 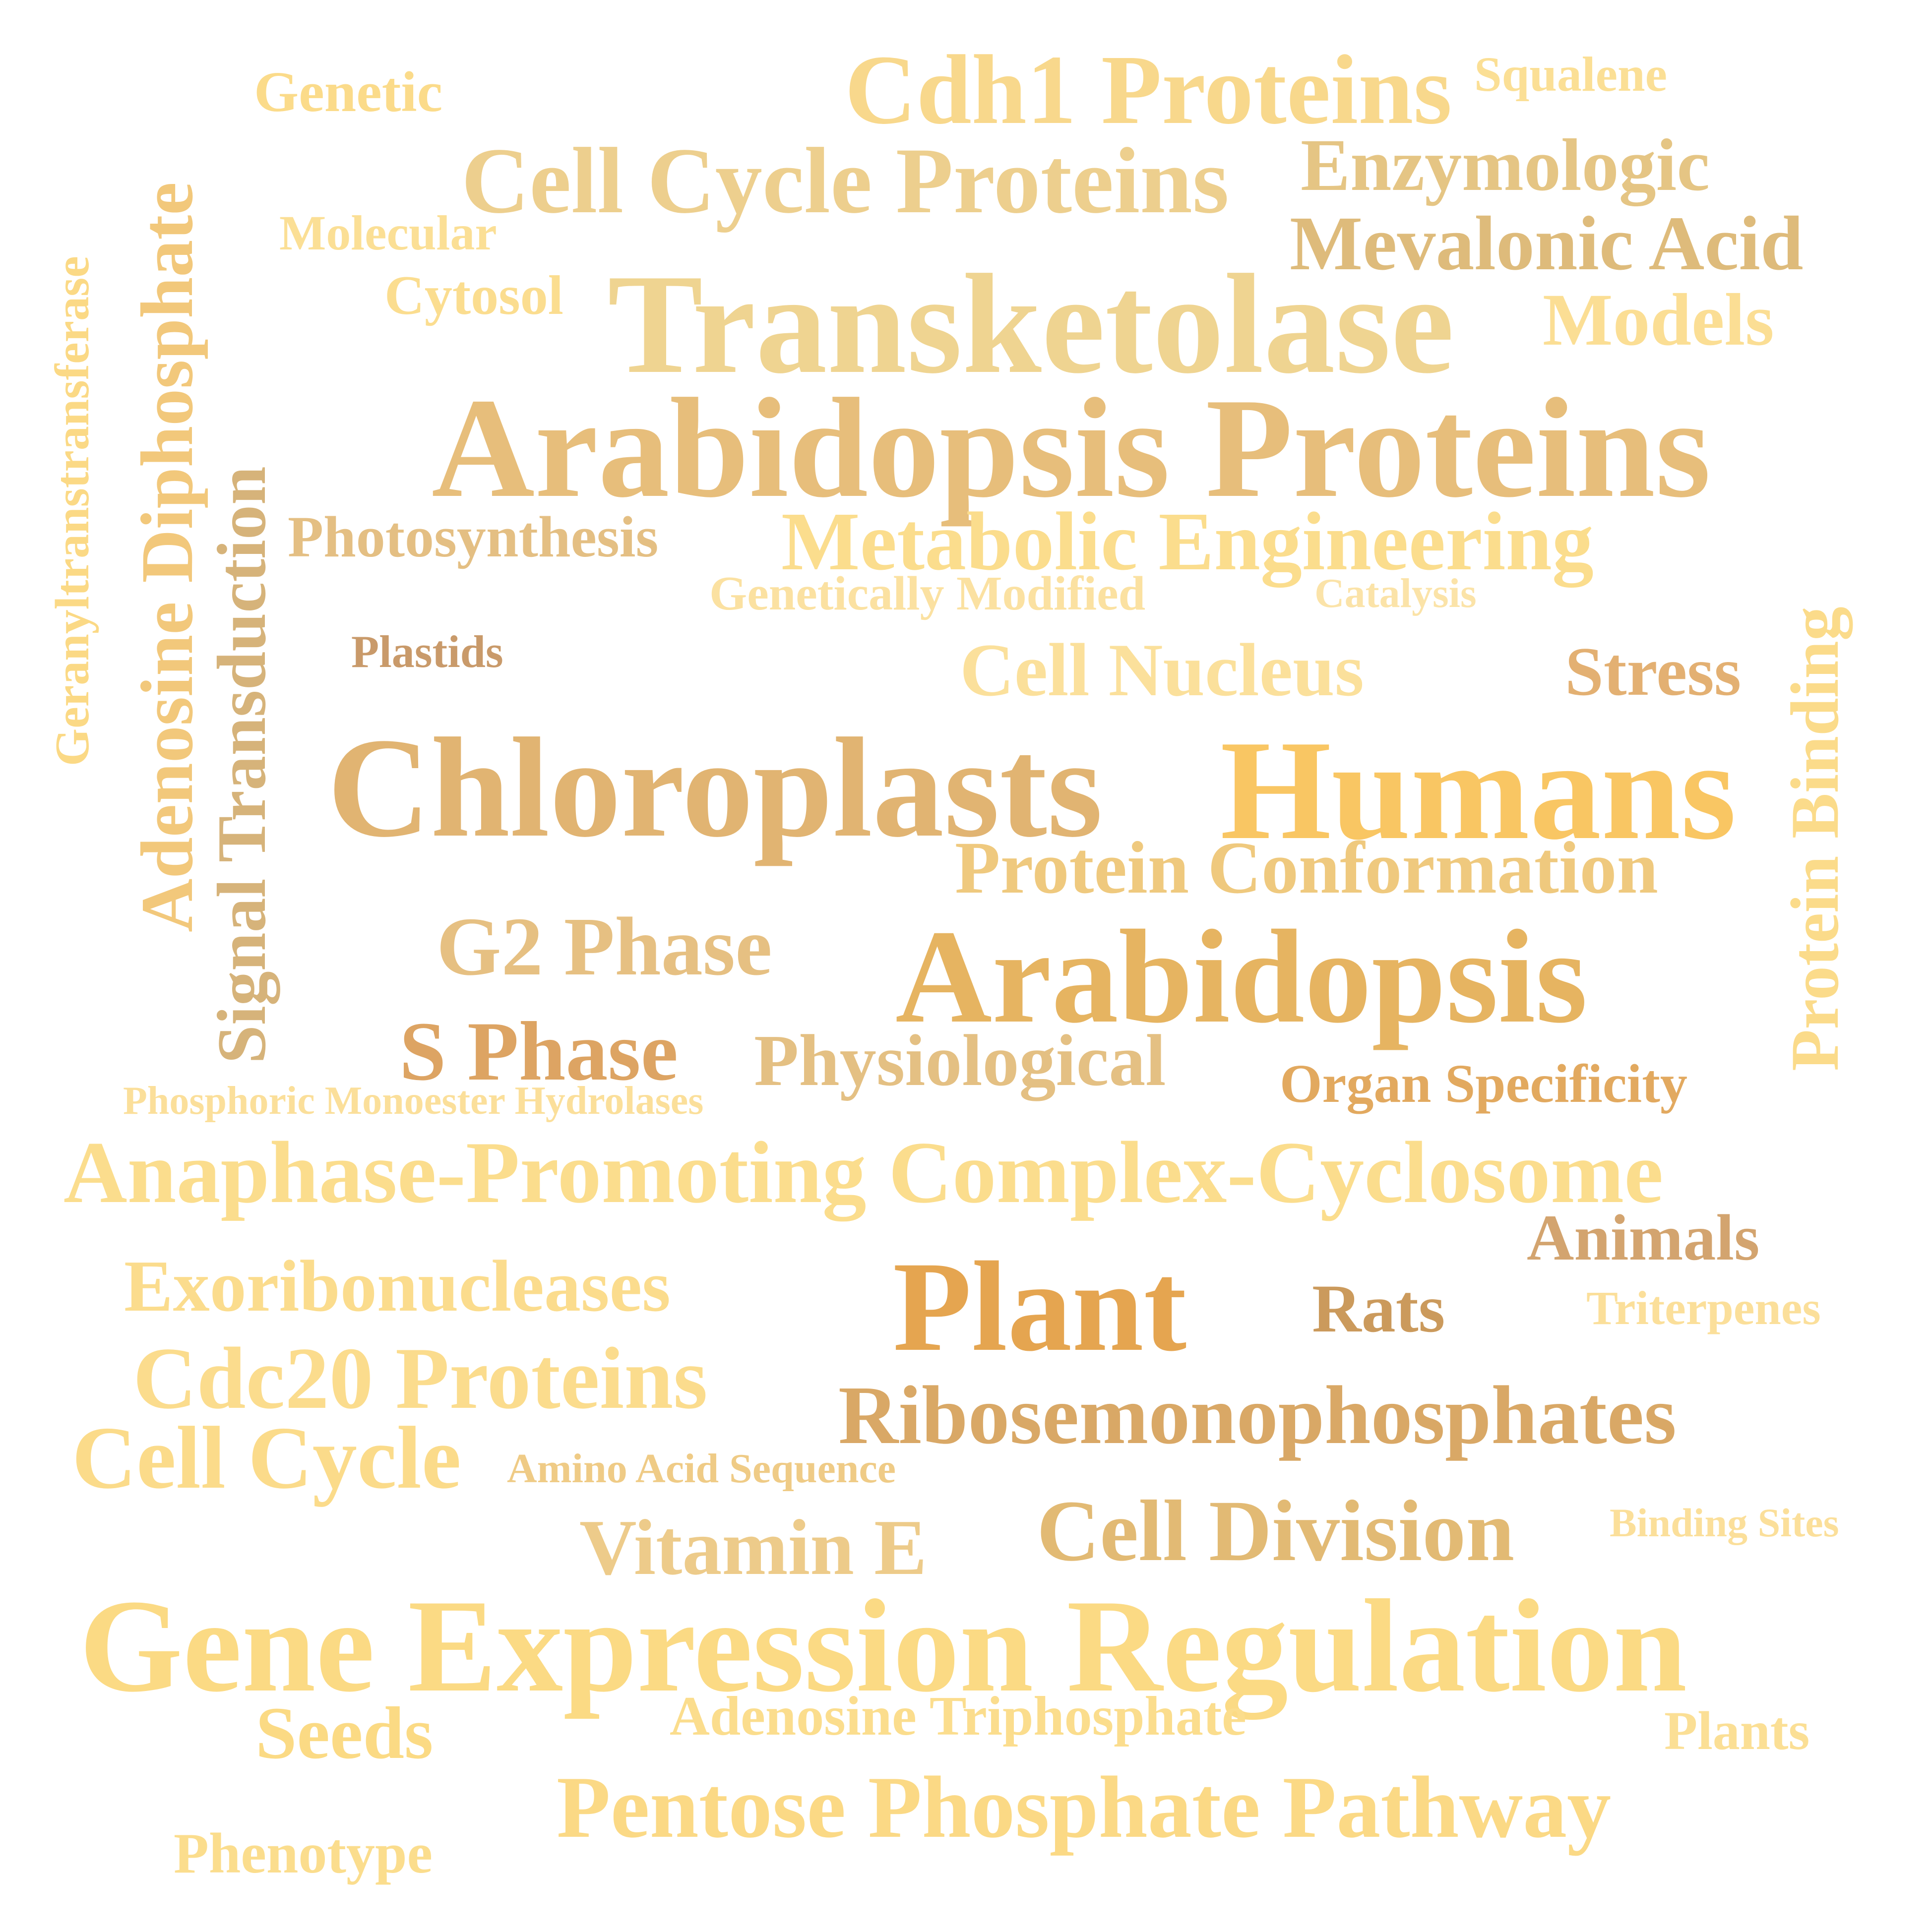 What do you see at coordinates (1658, 320) in the screenshot?
I see `word-models: Models` at bounding box center [1658, 320].